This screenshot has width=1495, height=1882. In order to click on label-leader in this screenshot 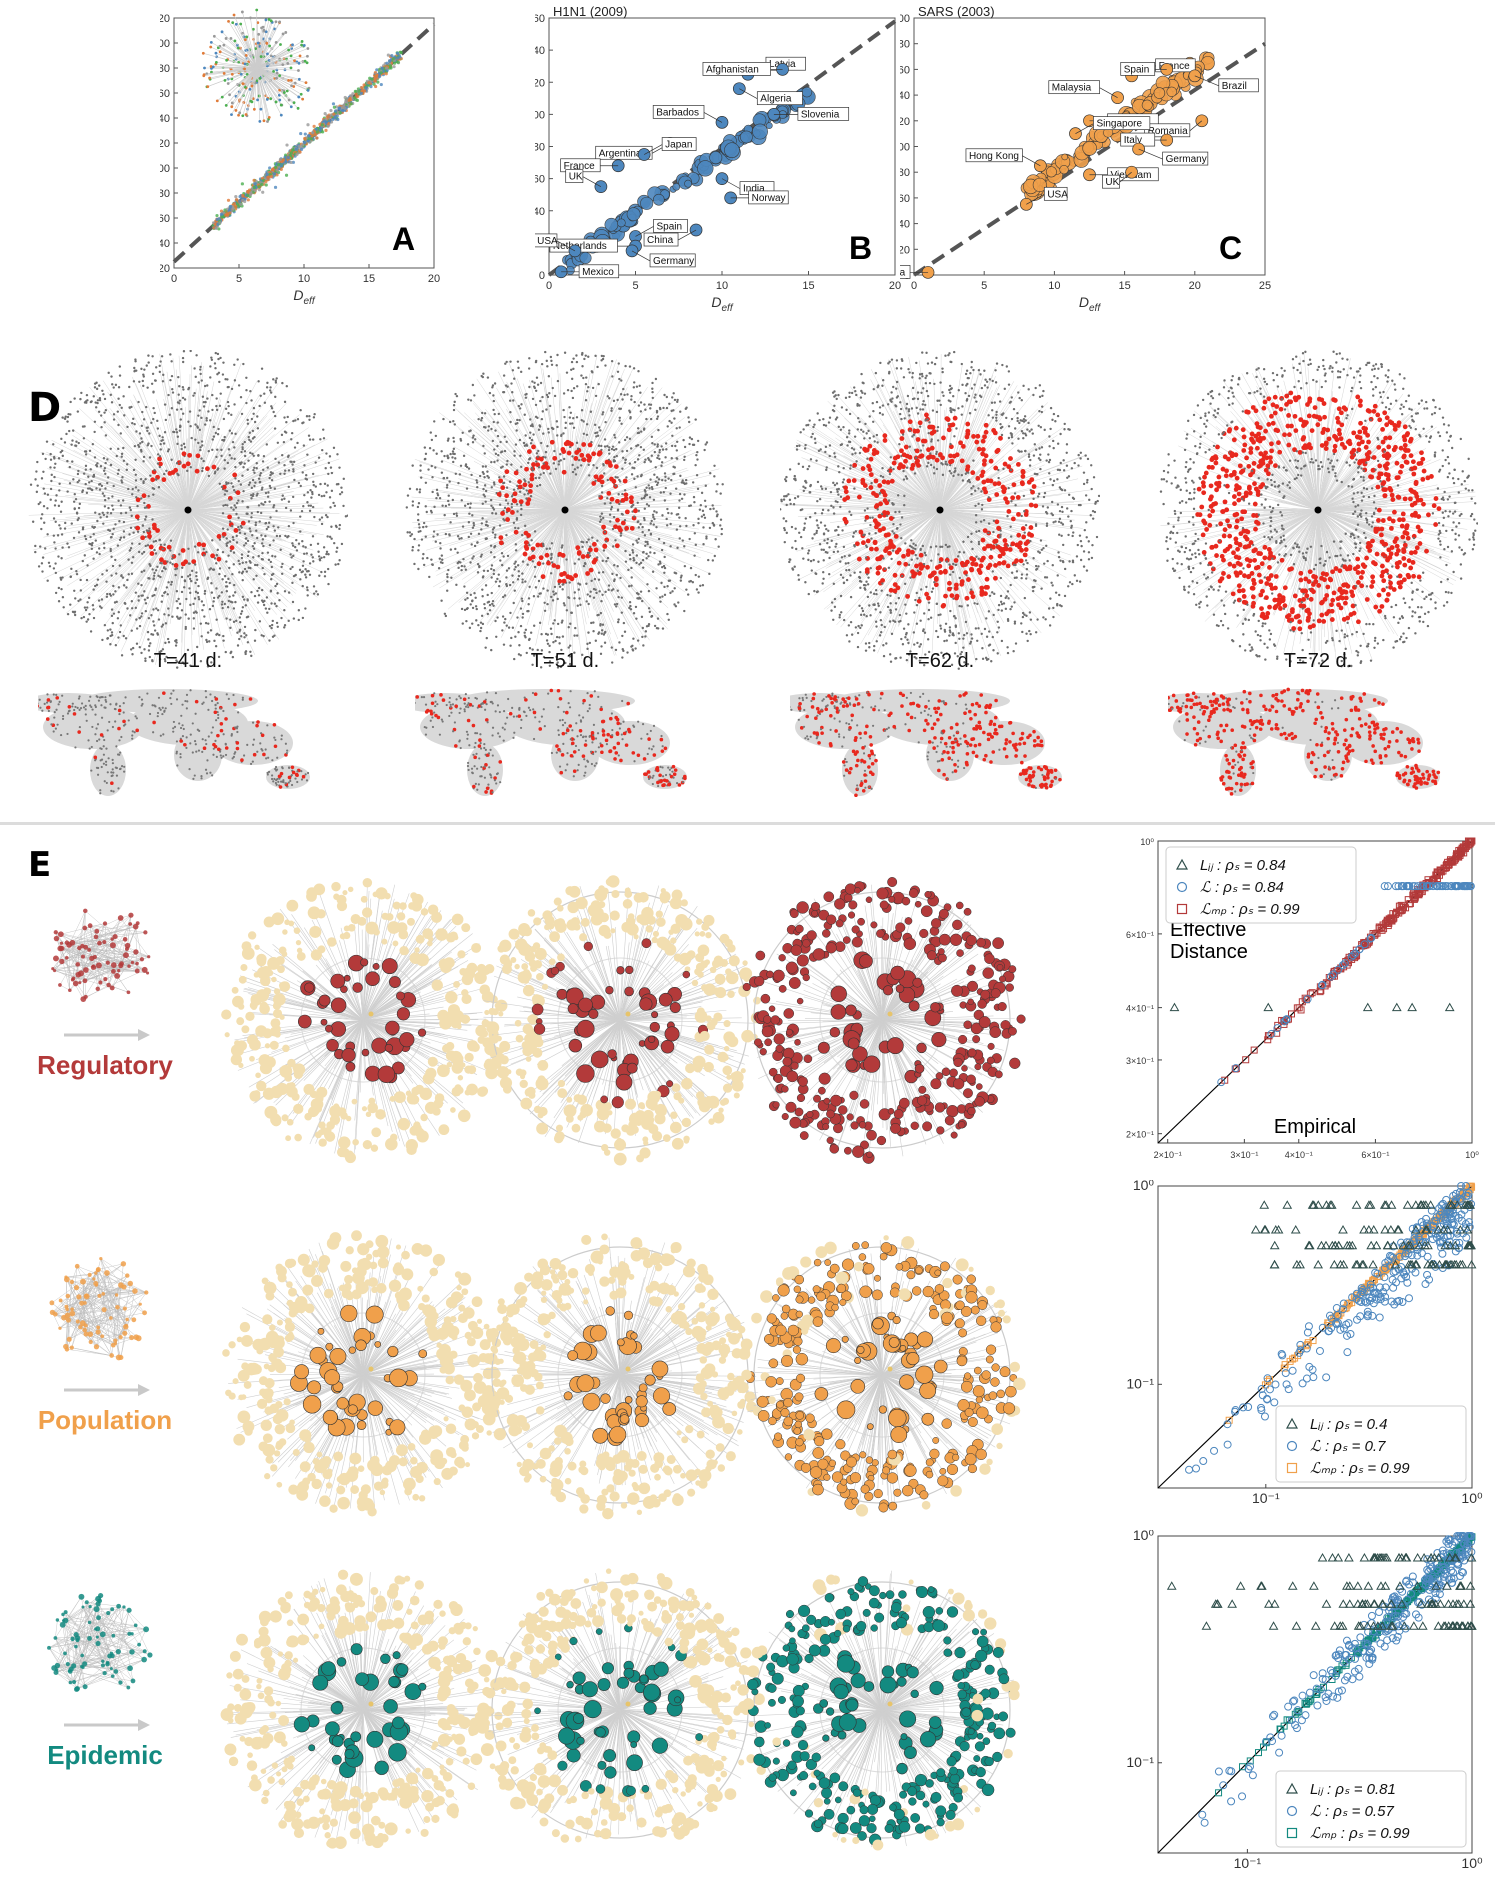, I will do `click(713, 117)`.